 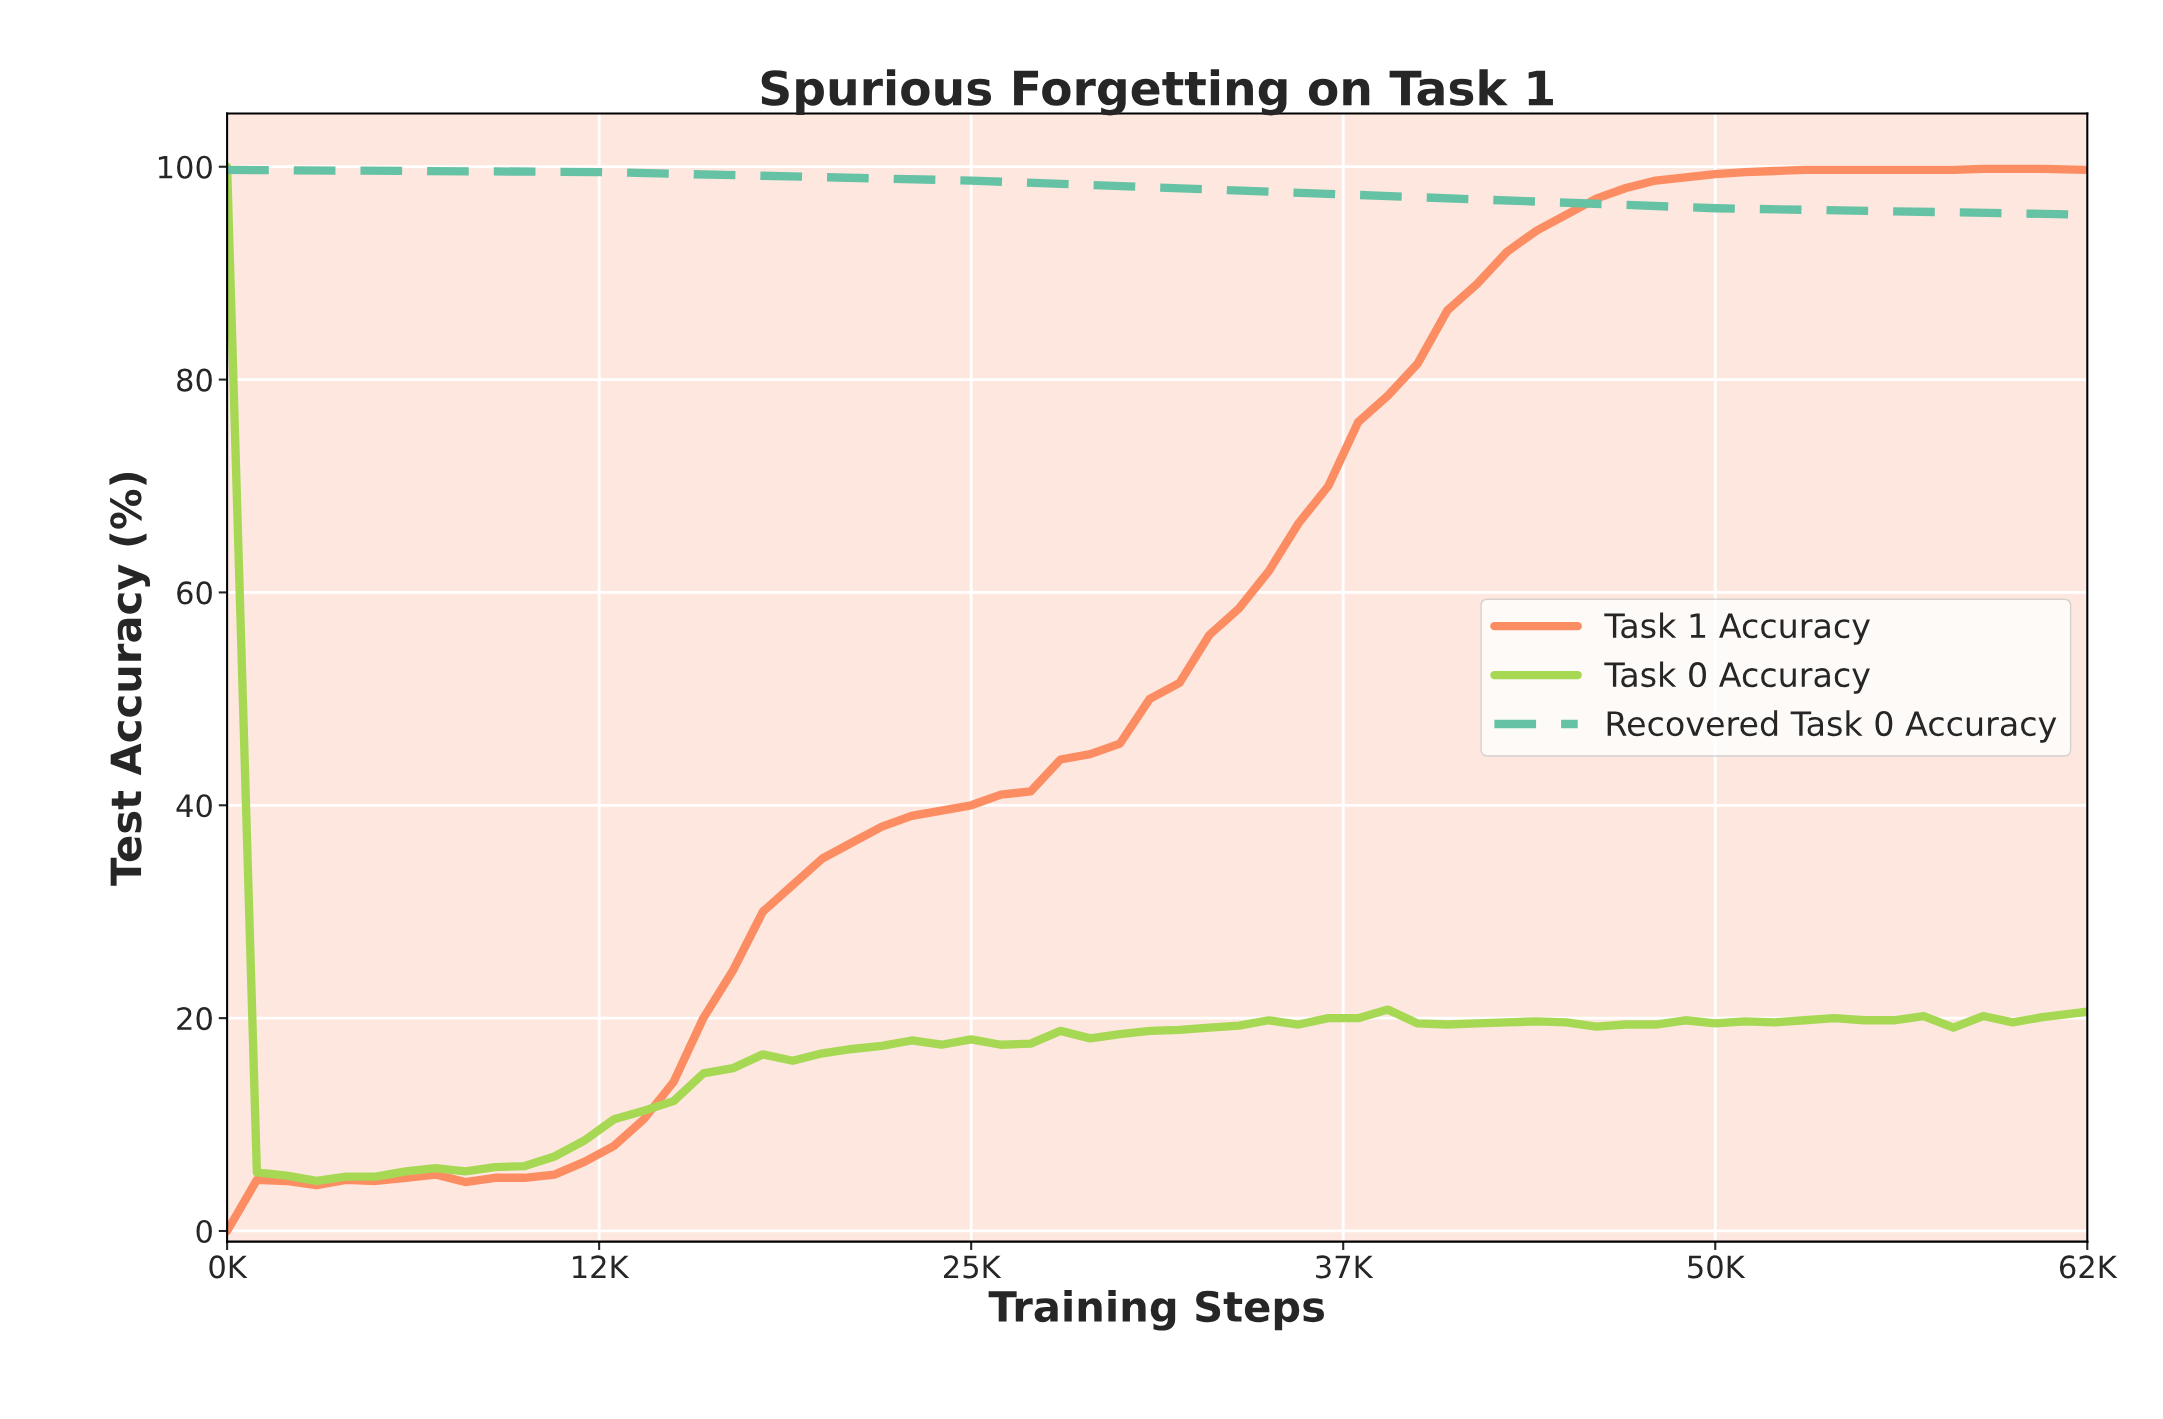 I want to click on y-tick-label: 60, so click(x=194, y=593).